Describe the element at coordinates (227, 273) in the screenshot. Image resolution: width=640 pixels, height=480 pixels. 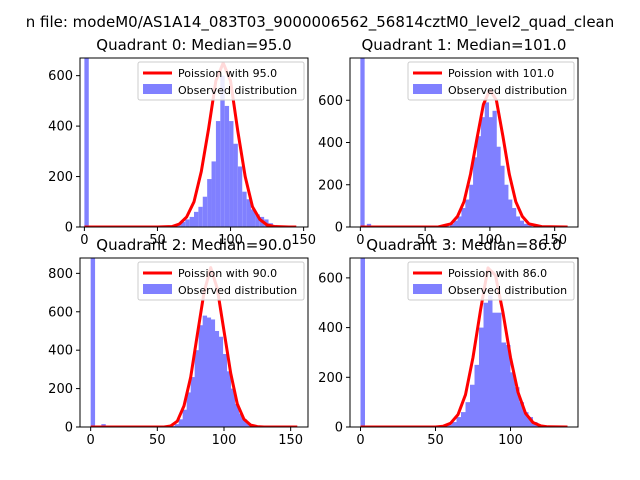
I see `legend-line-label: Poission with 90.0` at that location.